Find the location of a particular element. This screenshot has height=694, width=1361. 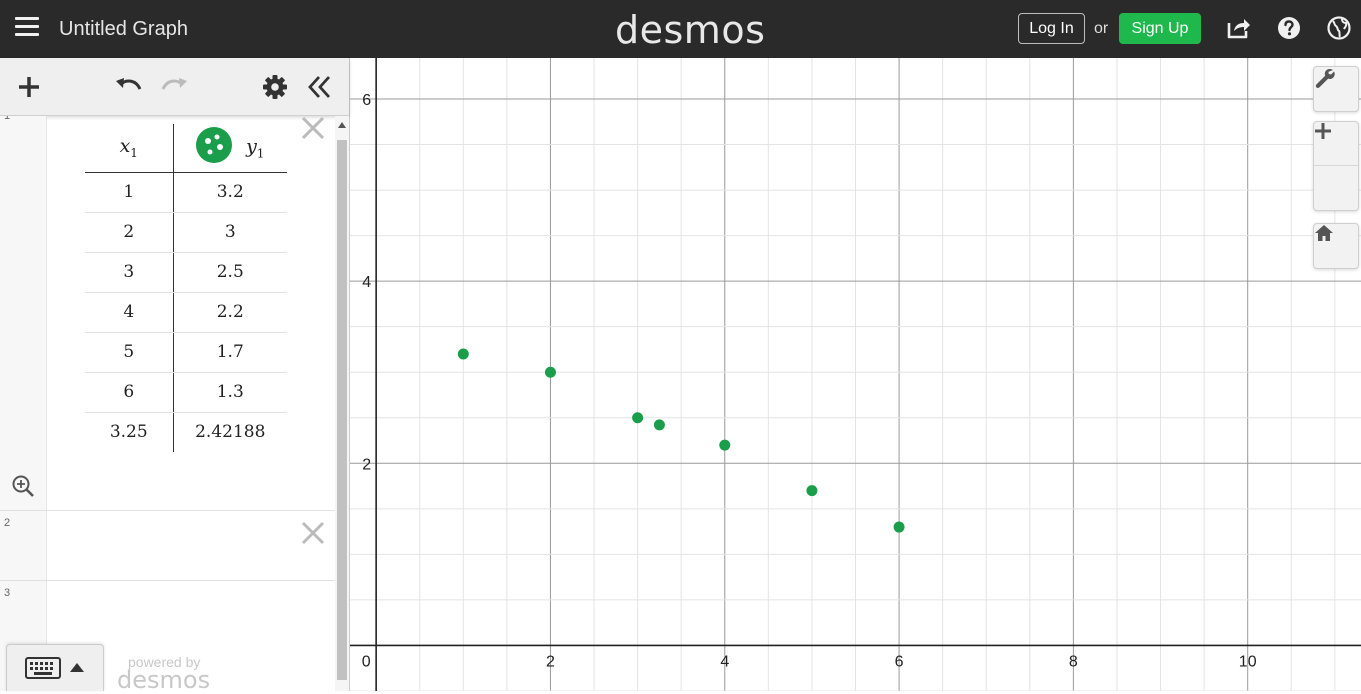

table-cell-x: 3.25 is located at coordinates (129, 432).